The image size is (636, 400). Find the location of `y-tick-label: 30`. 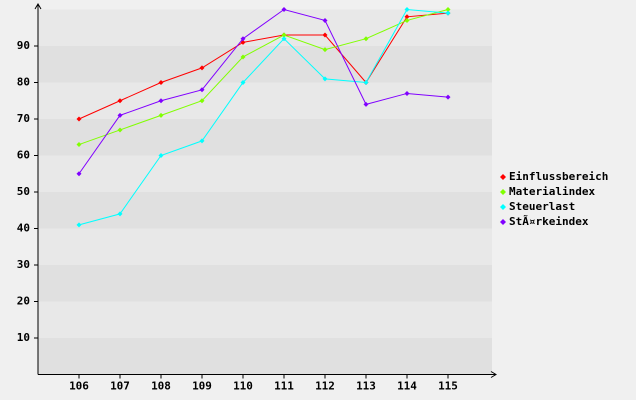

y-tick-label: 30 is located at coordinates (23, 264).